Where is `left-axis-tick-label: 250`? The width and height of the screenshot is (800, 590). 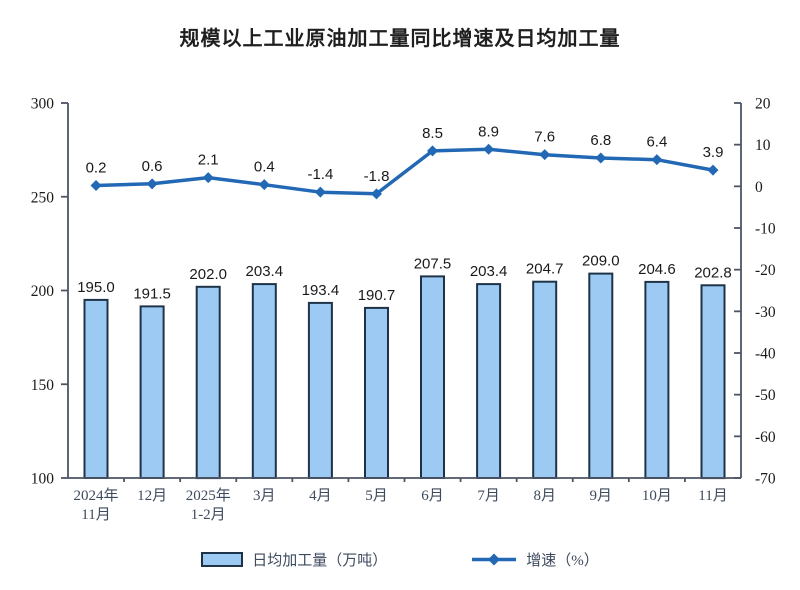
left-axis-tick-label: 250 is located at coordinates (43, 197).